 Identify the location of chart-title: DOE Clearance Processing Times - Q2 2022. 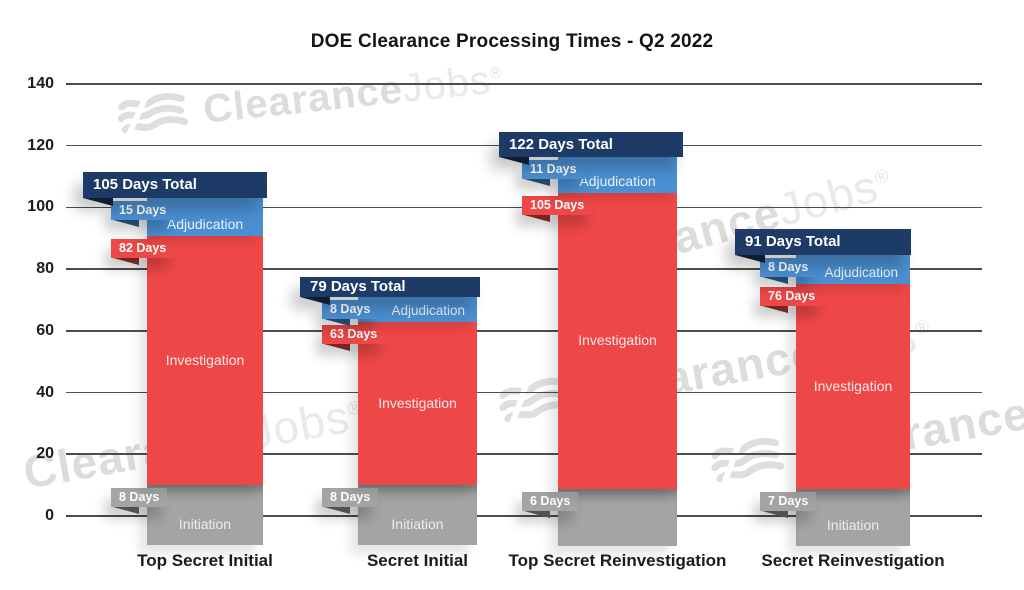
(512, 41).